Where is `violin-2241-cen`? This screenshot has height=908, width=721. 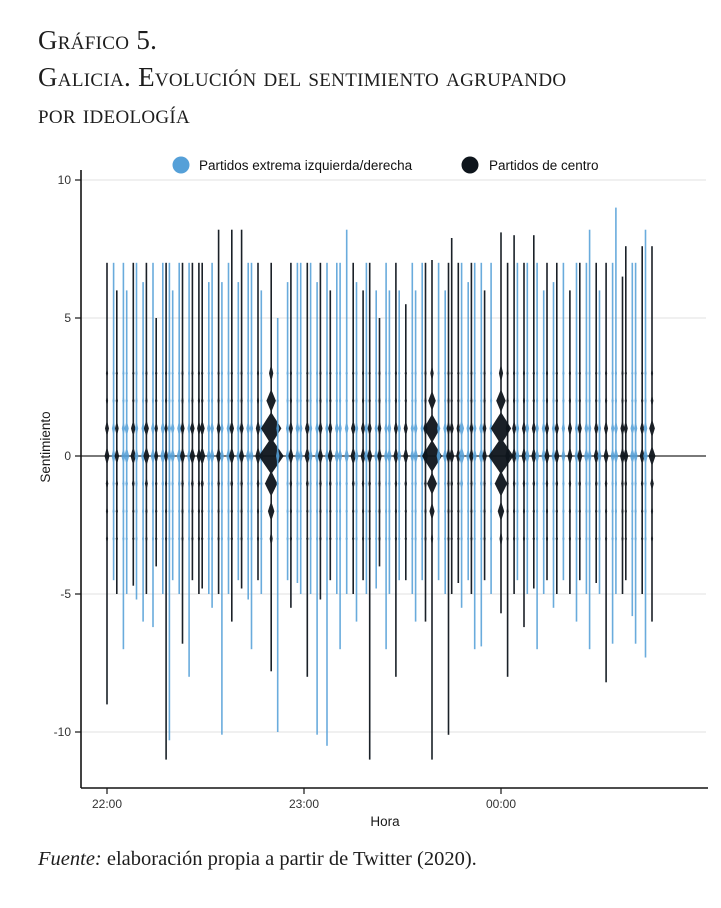 violin-2241-cen is located at coordinates (242, 409).